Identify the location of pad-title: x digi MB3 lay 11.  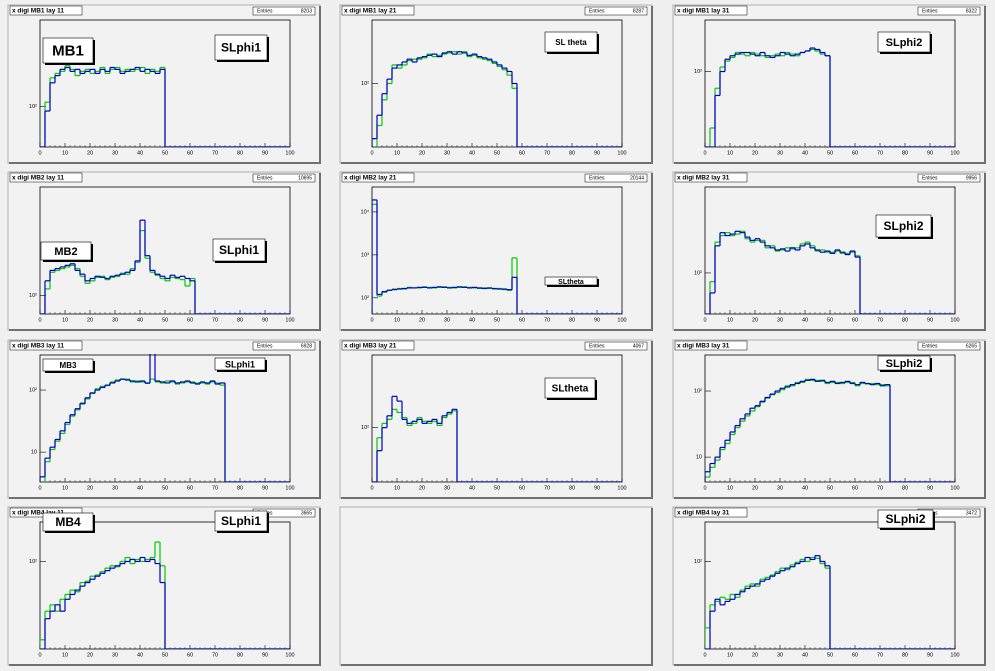
(38, 346).